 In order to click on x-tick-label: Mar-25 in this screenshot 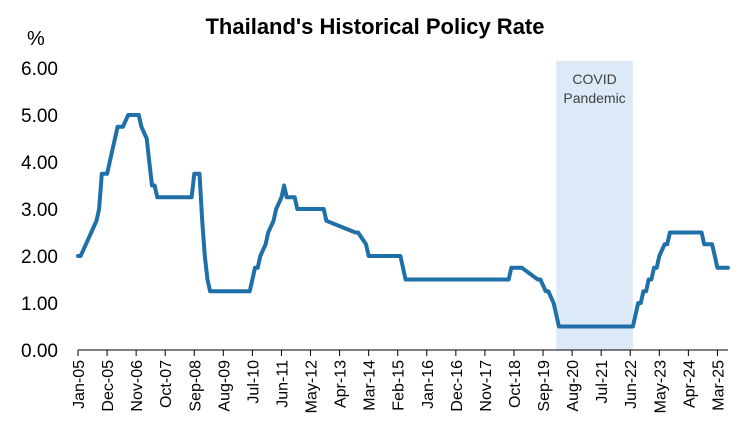, I will do `click(718, 385)`.